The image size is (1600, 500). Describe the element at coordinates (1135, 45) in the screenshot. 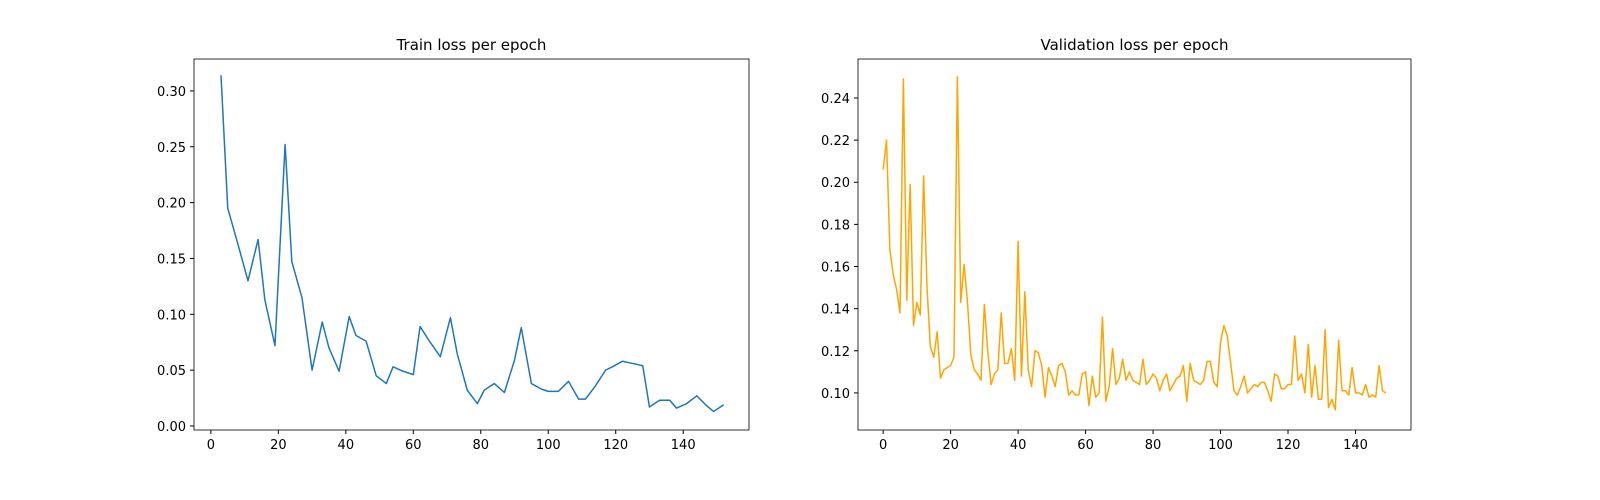

I see `chart-title: Validation loss per epoch` at that location.